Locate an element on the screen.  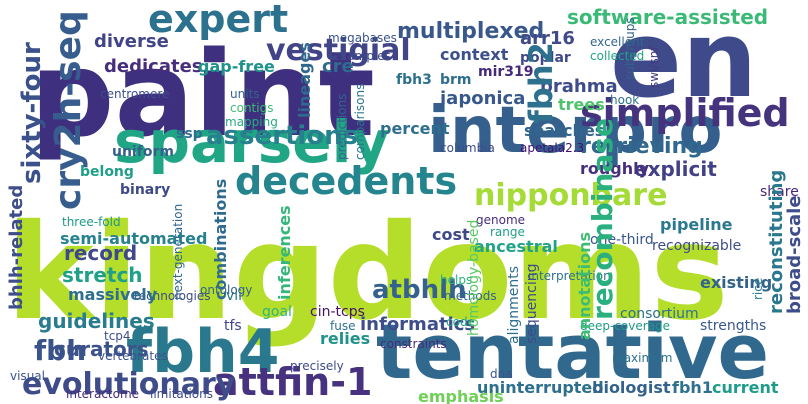
word-ontology: ontology is located at coordinates (226, 290).